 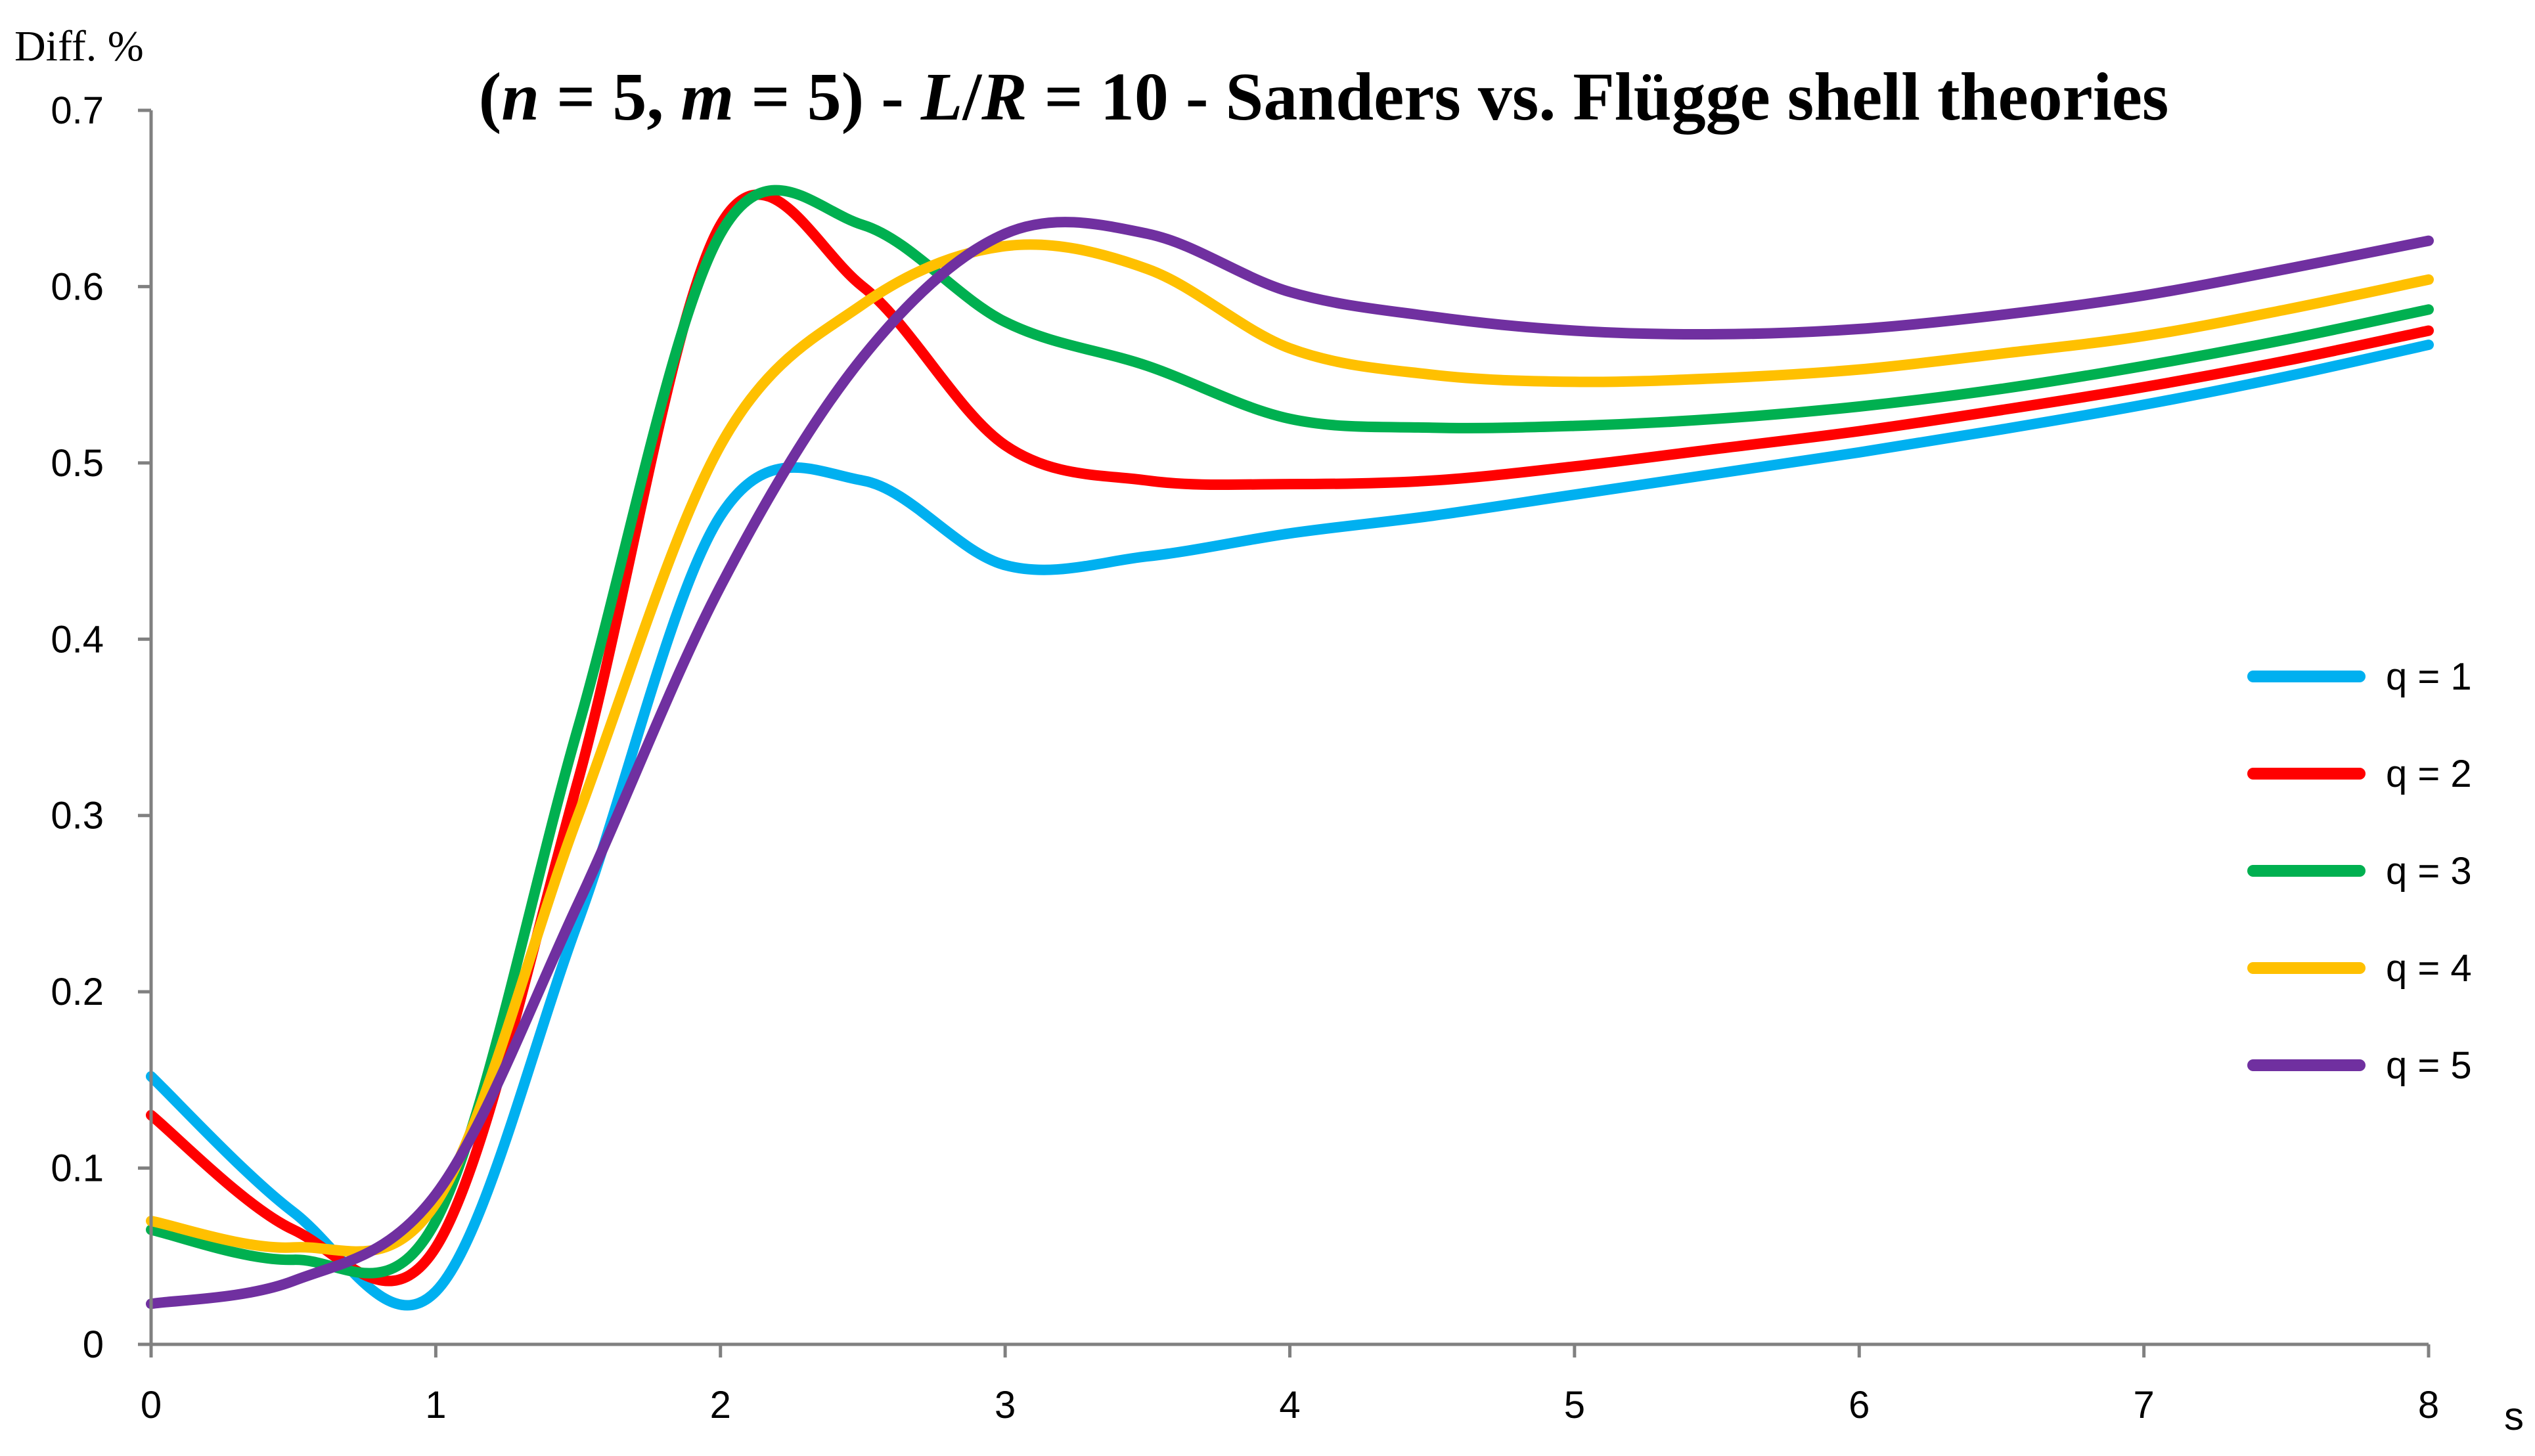 What do you see at coordinates (79, 46) in the screenshot?
I see `y-axis-label: Diff. %` at bounding box center [79, 46].